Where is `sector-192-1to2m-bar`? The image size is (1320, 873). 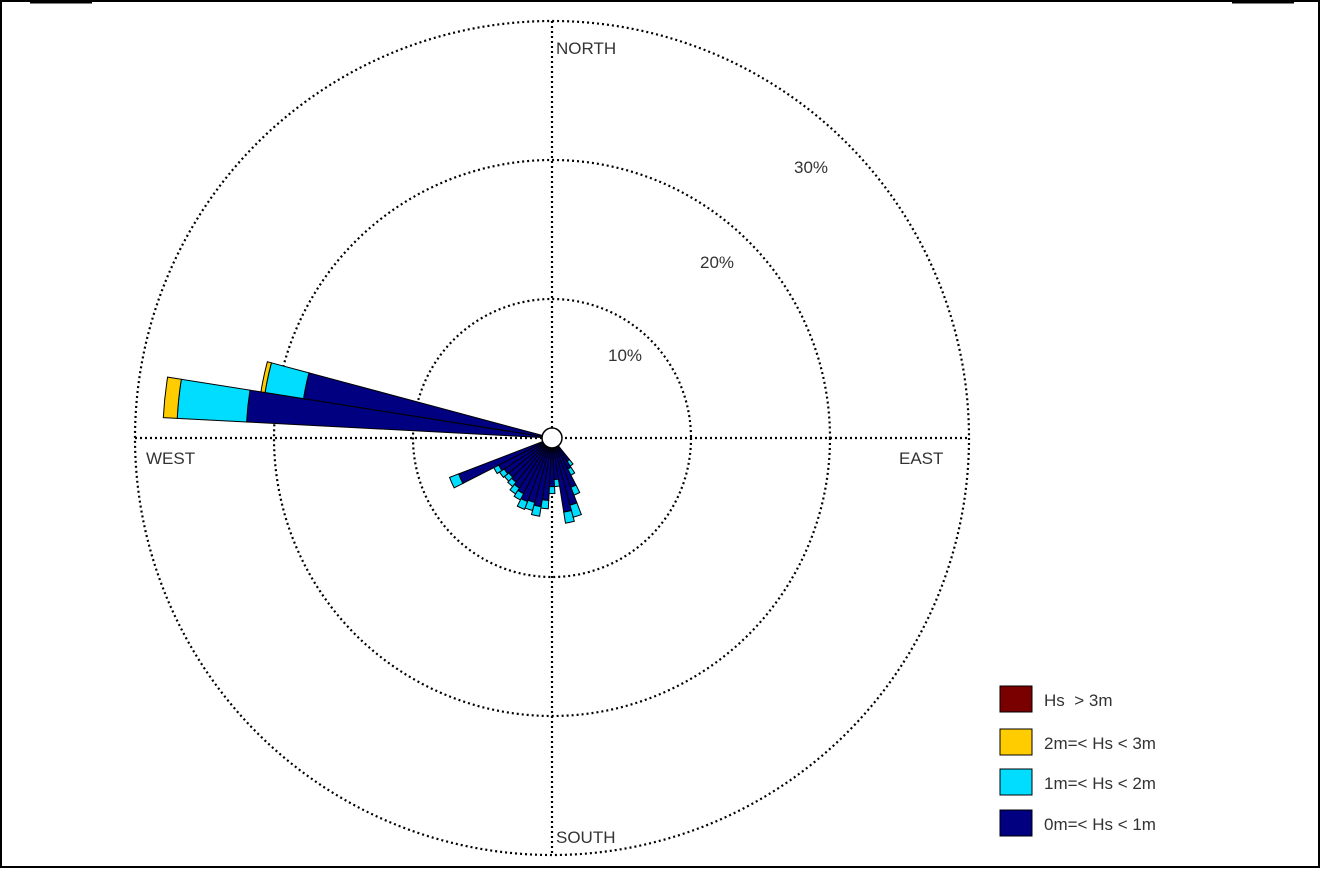
sector-192-1to2m-bar is located at coordinates (536, 510).